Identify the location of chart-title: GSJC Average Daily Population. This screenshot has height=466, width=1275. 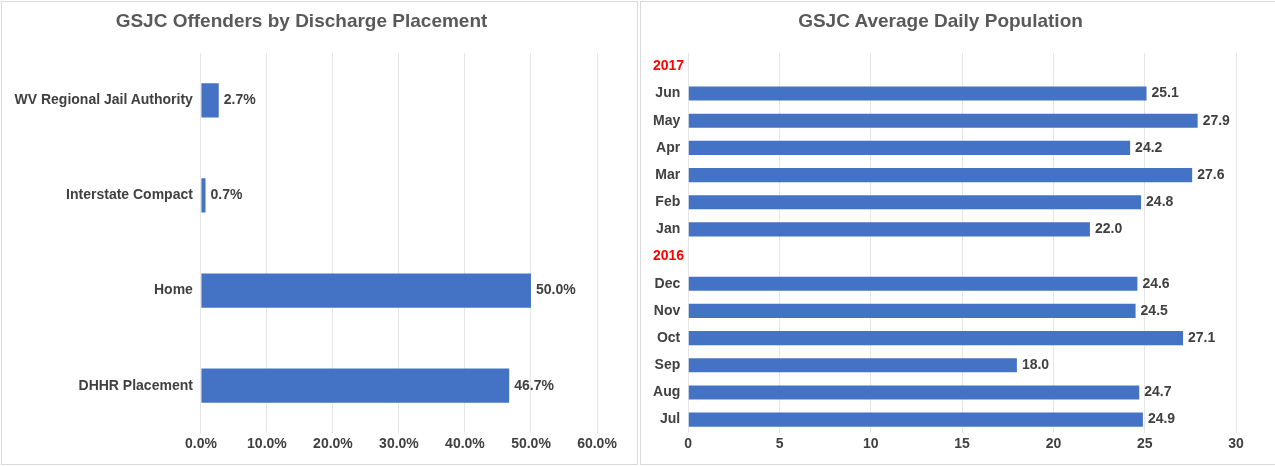
(940, 20).